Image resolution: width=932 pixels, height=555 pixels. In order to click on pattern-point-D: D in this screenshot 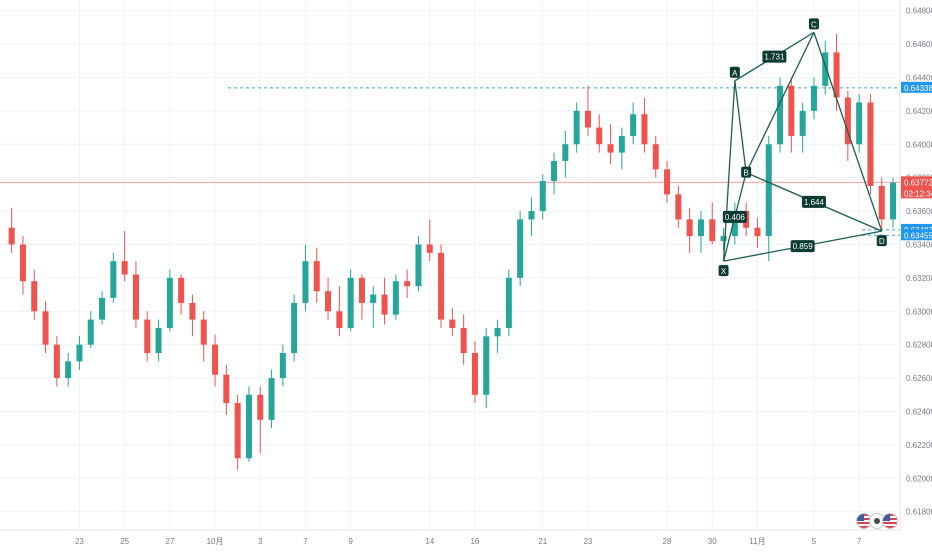, I will do `click(882, 241)`.